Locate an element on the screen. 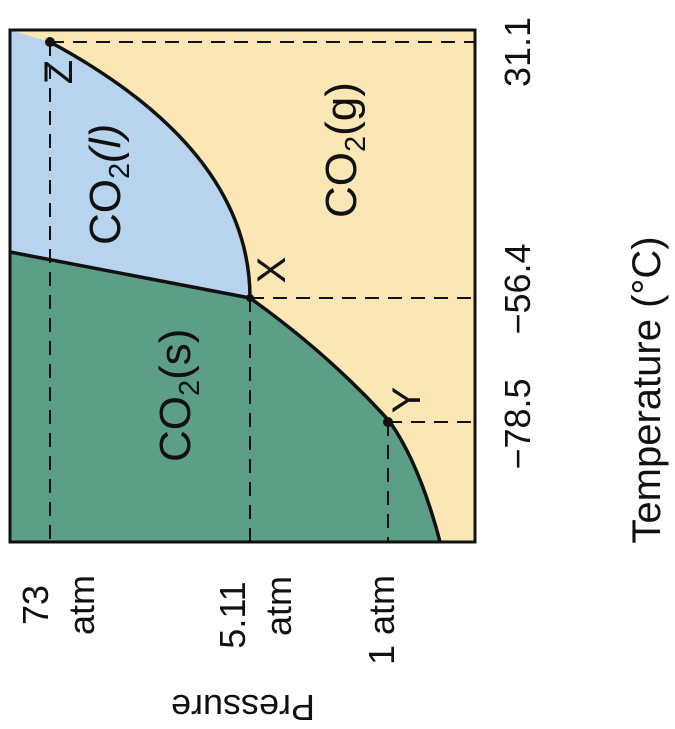 This screenshot has height=729, width=675. temperature-tick-31.1: 31.1 is located at coordinates (517, 52).